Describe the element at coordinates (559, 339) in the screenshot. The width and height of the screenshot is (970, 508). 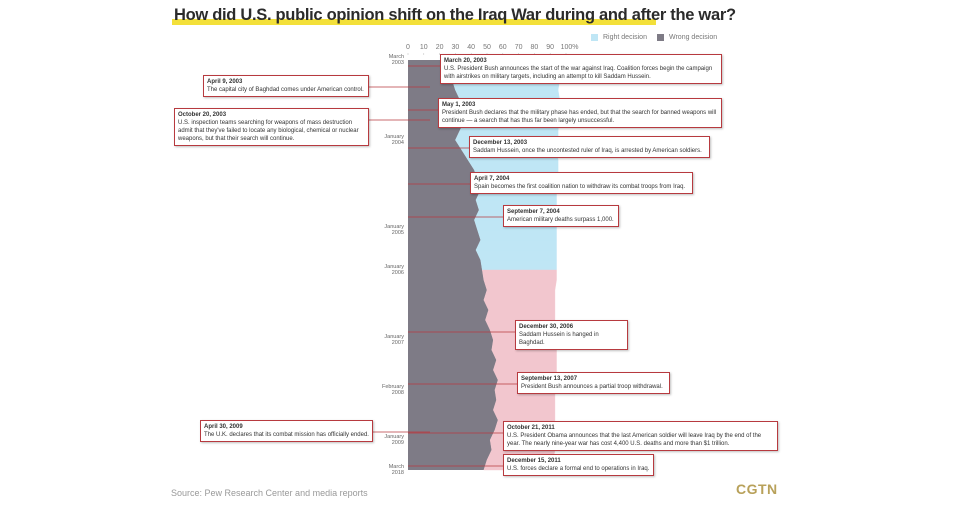
I see `annotation-text: Saddam Hussein is hanged in Baghdad.` at that location.